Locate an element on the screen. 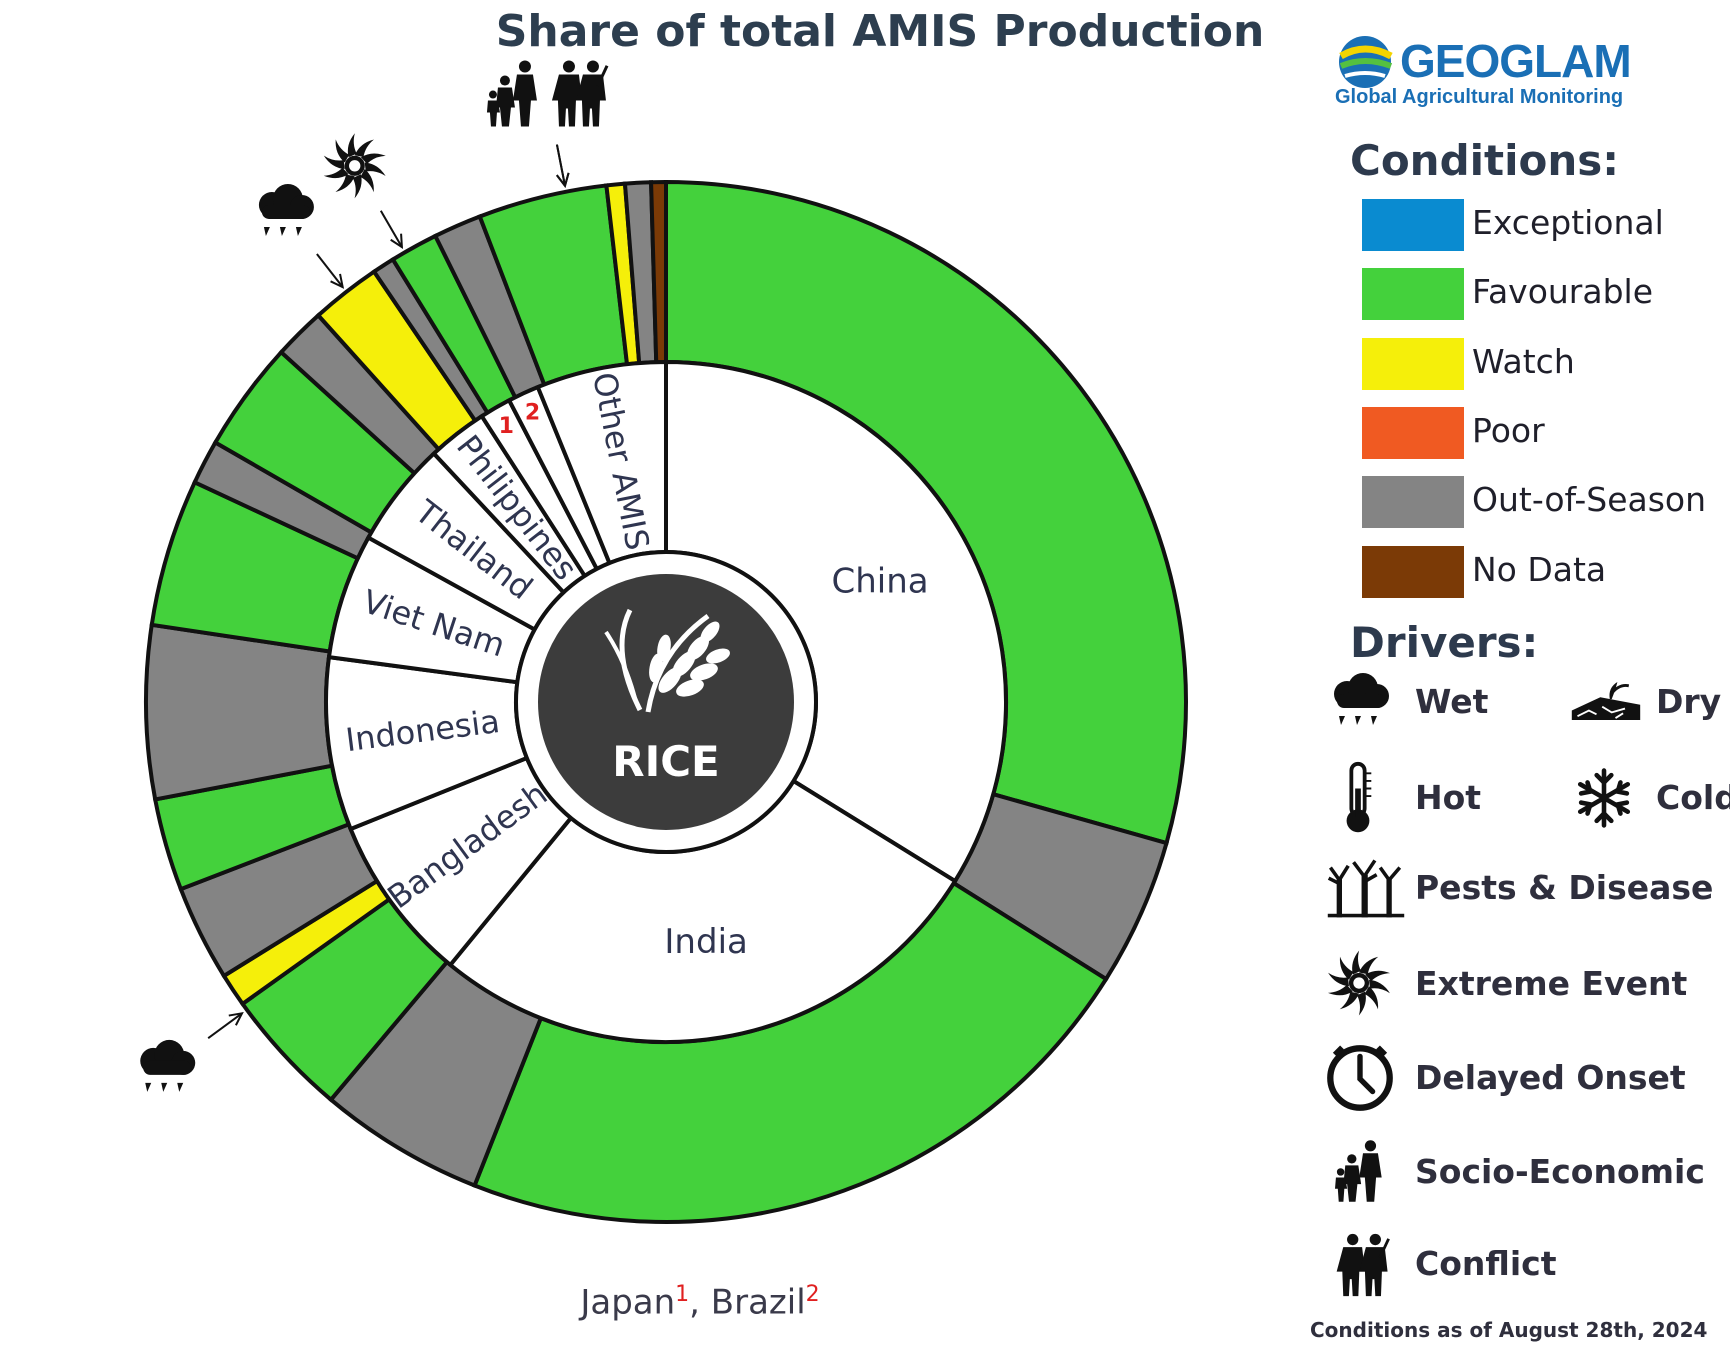  globe-logo-icon is located at coordinates (1366, 62).